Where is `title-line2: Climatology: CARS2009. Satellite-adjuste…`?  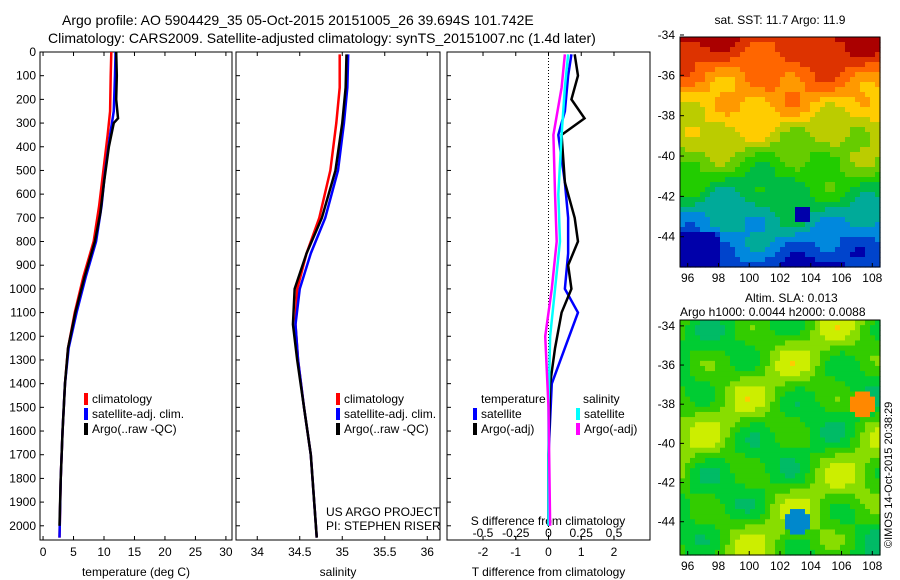
title-line2: Climatology: CARS2009. Satellite-adjuste… is located at coordinates (322, 38).